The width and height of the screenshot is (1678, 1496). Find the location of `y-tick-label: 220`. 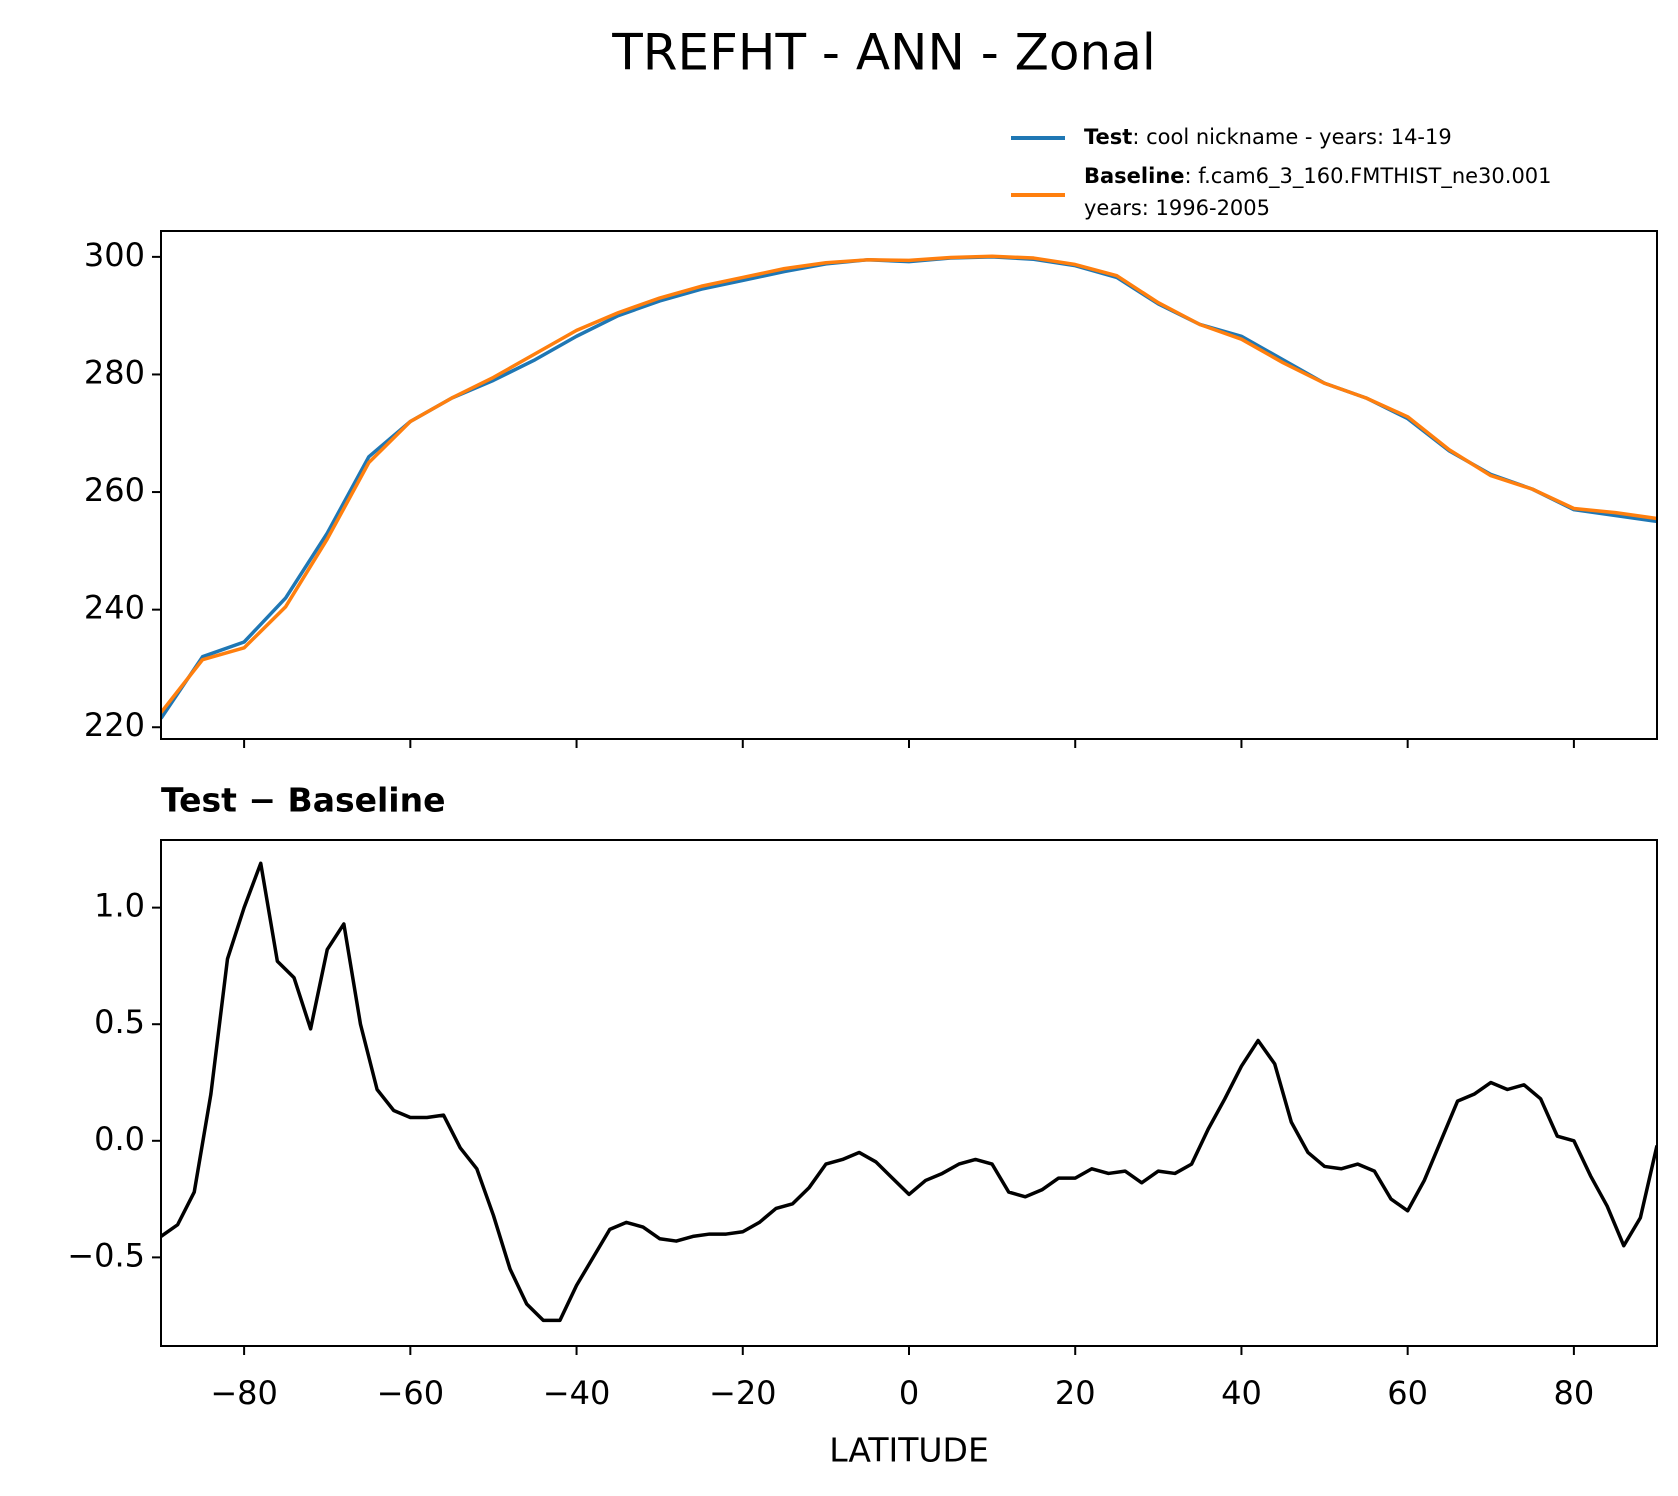

y-tick-label: 220 is located at coordinates (114, 725).